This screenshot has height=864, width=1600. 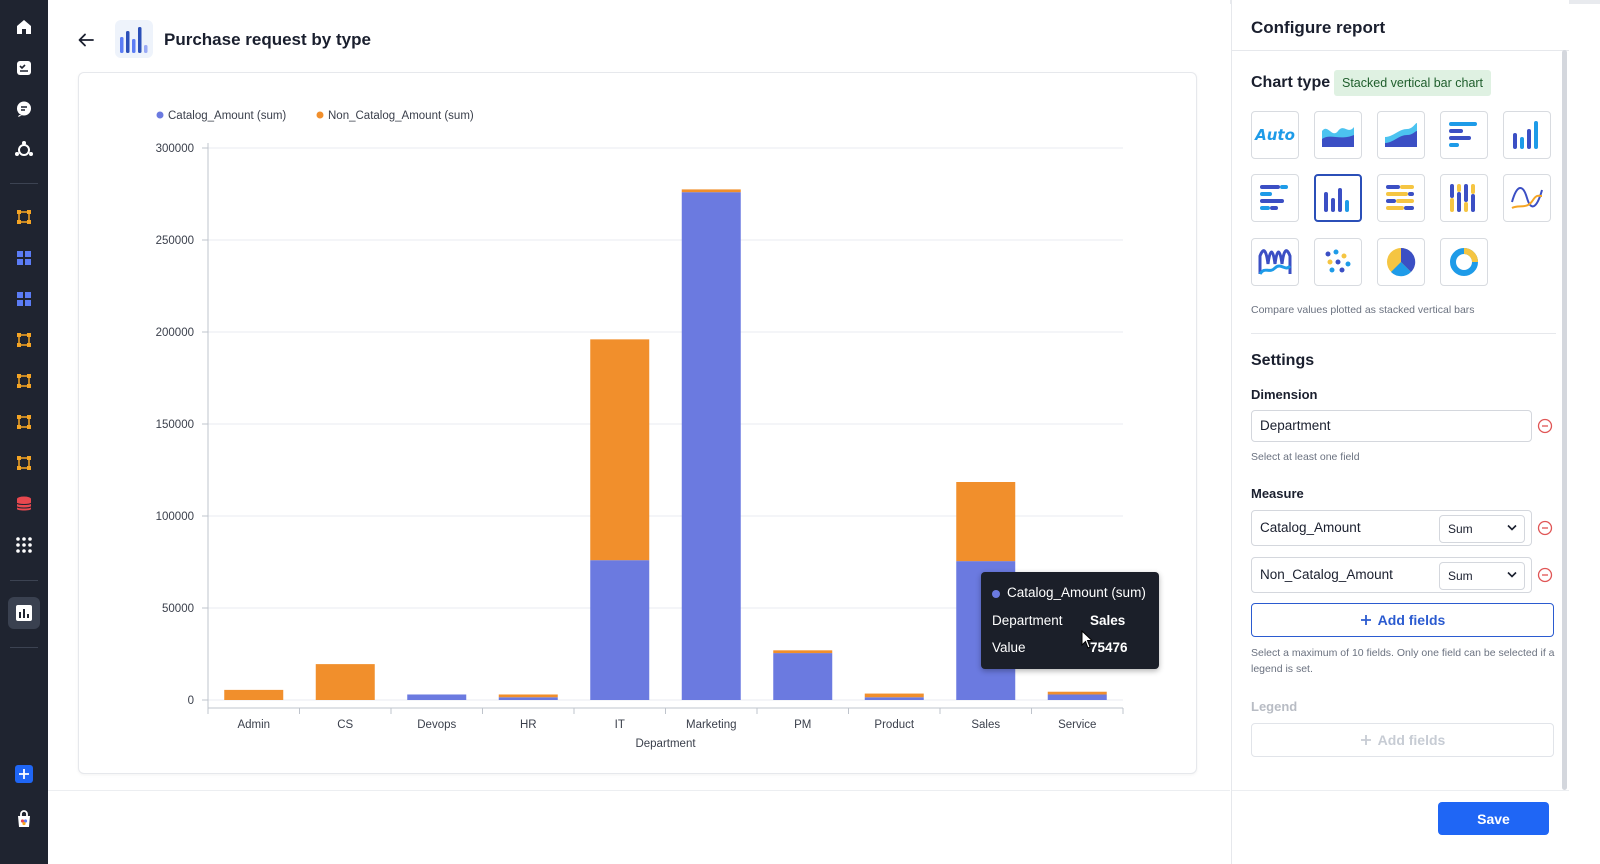 What do you see at coordinates (1401, 135) in the screenshot?
I see `chart-type-stacked-area-icon` at bounding box center [1401, 135].